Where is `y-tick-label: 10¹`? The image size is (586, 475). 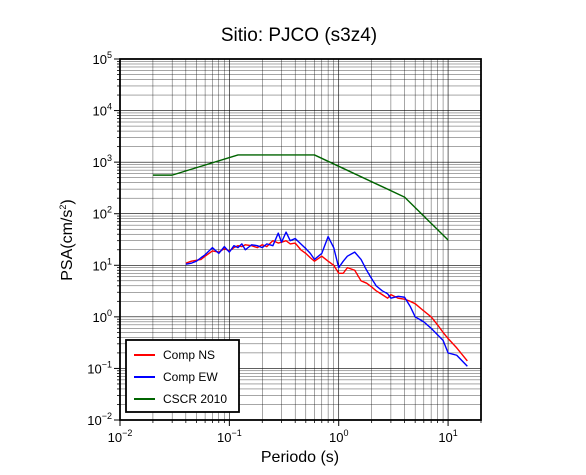 y-tick-label: 10¹ is located at coordinates (102, 264).